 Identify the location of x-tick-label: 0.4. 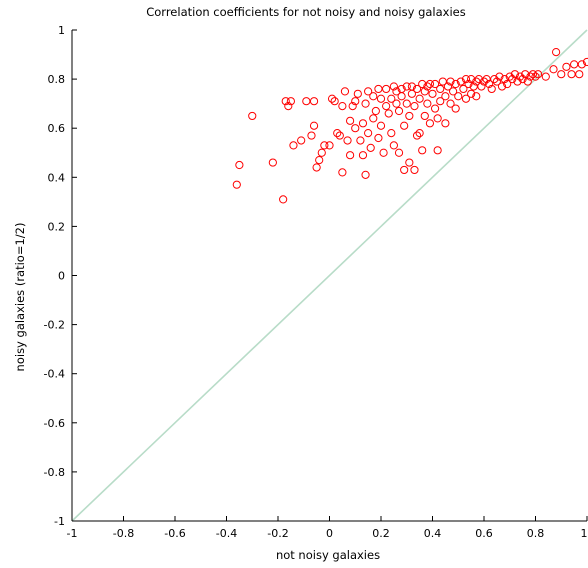
(433, 533).